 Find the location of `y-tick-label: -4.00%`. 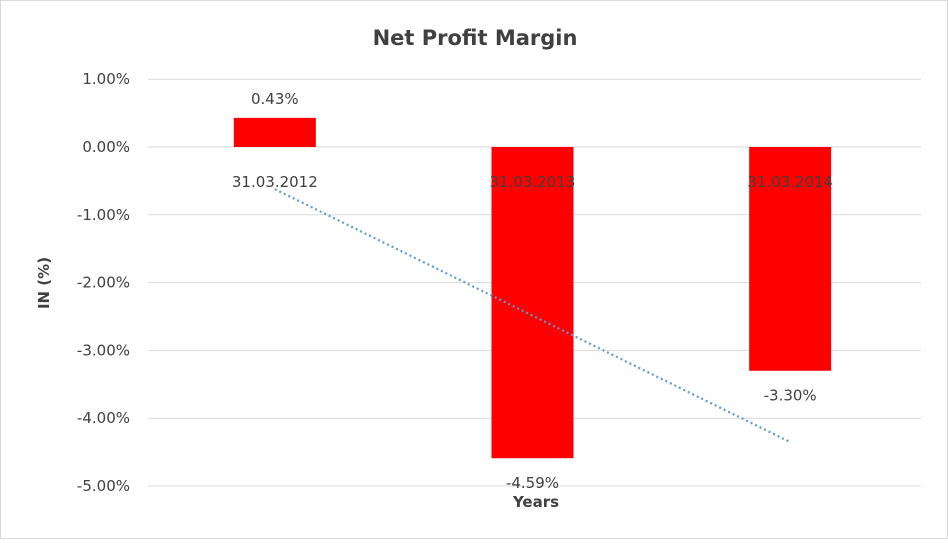

y-tick-label: -4.00% is located at coordinates (103, 418).